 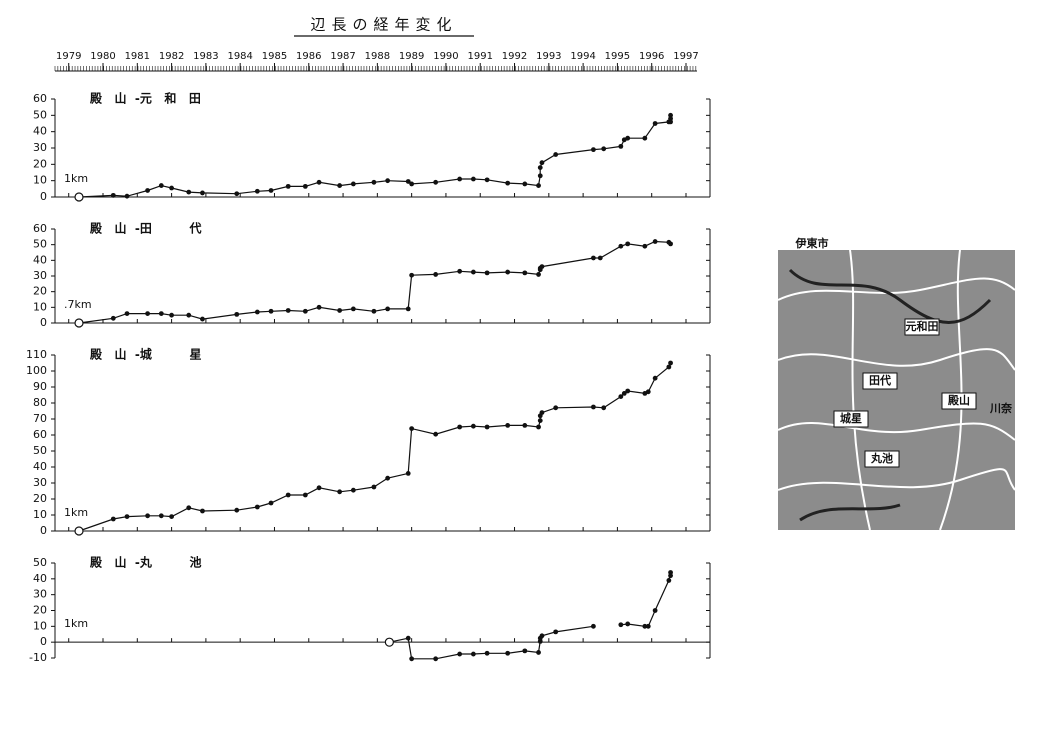 What do you see at coordinates (145, 98) in the screenshot?
I see `panel-title: 殿 山 -元 和 田` at bounding box center [145, 98].